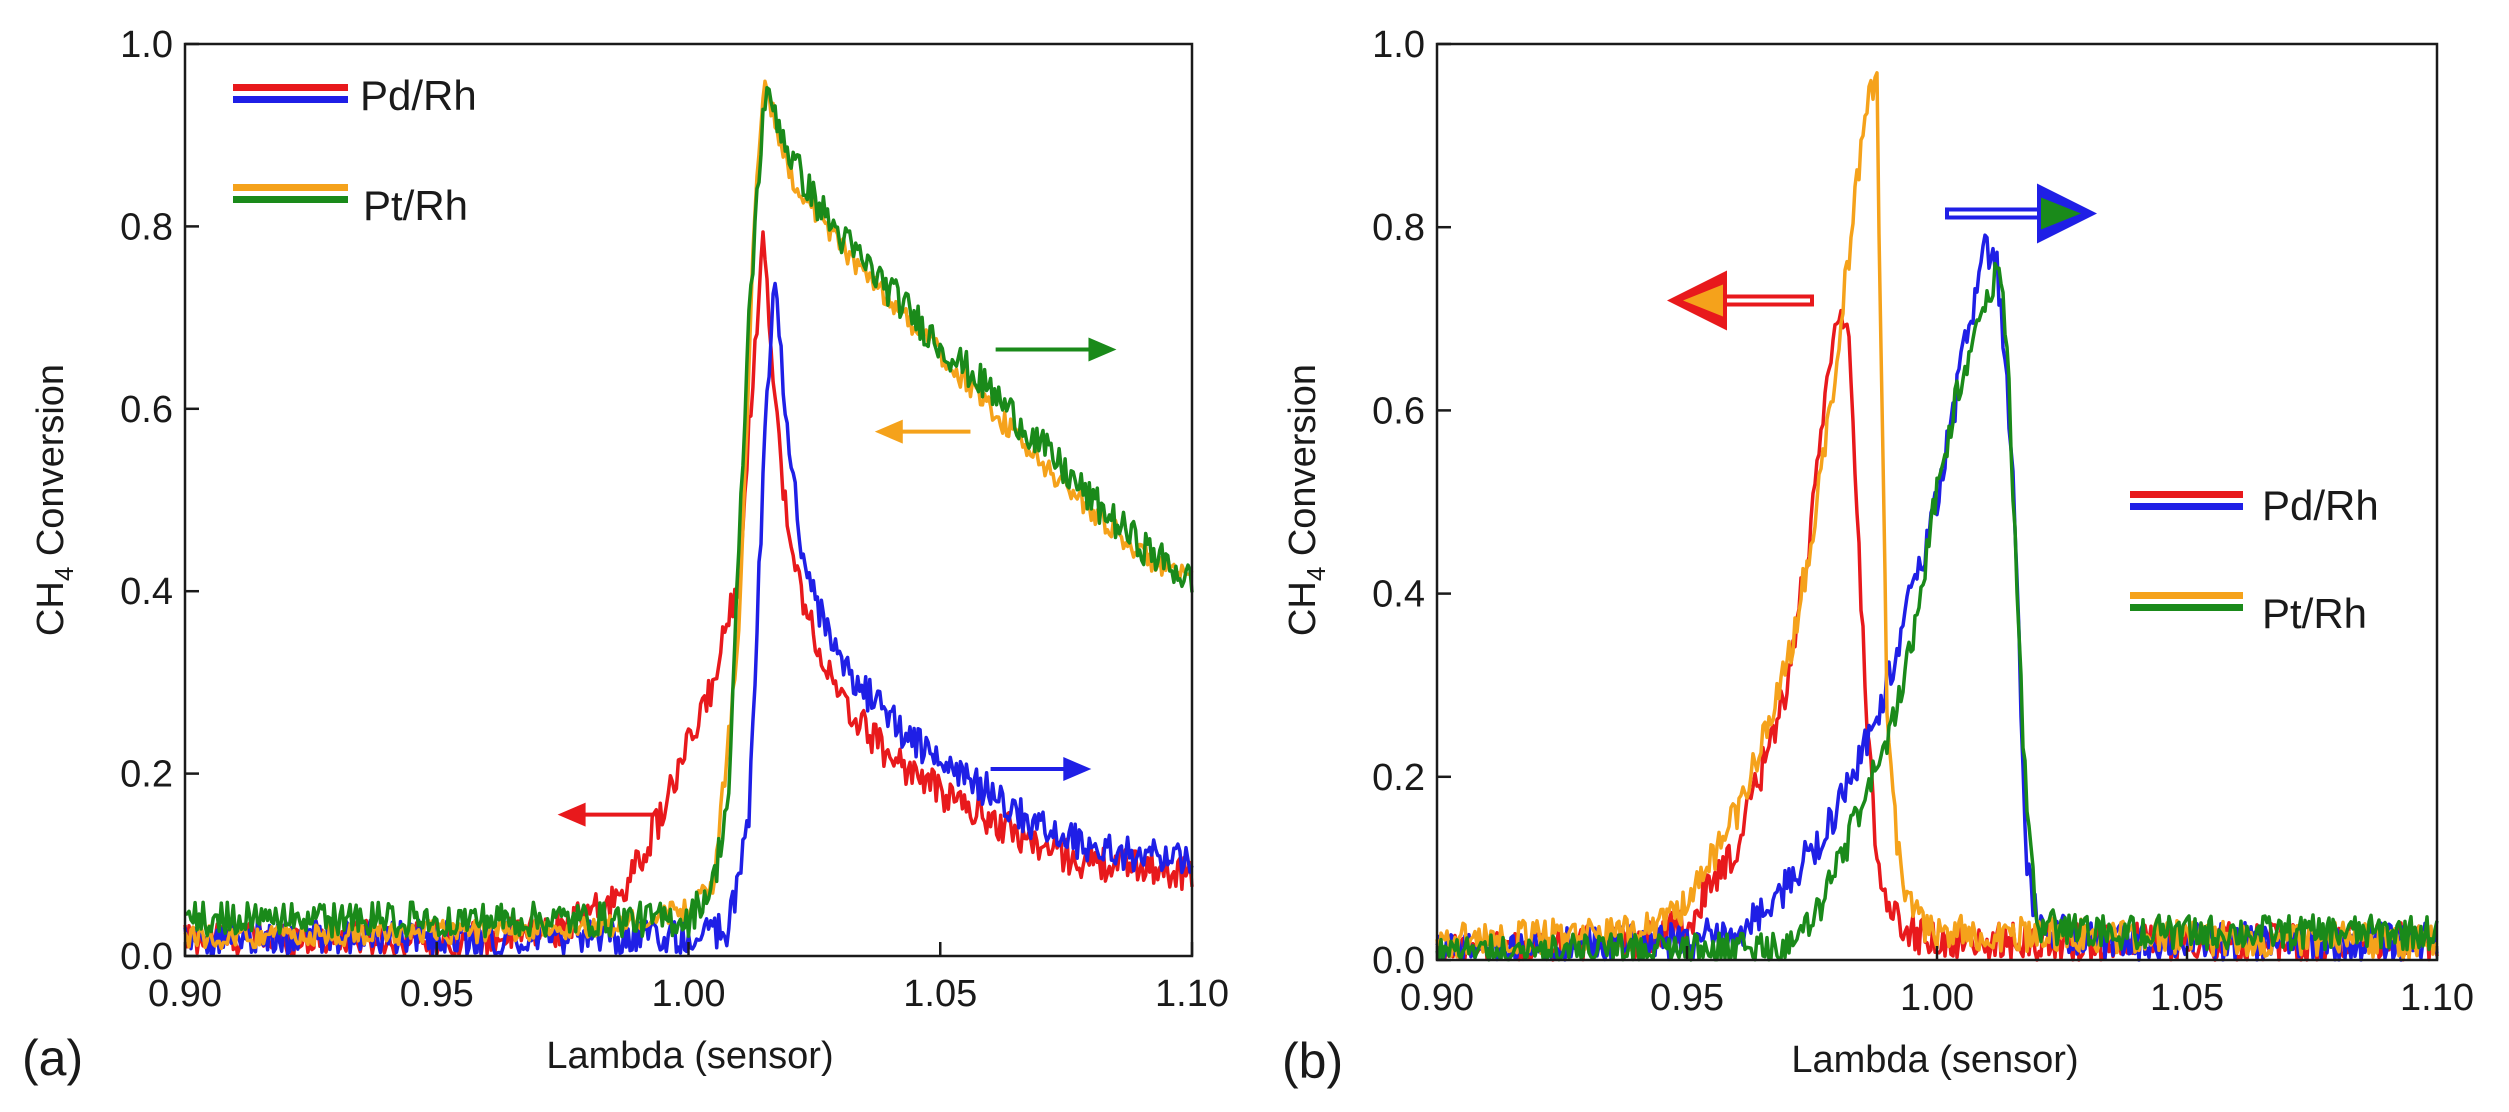  What do you see at coordinates (2187, 998) in the screenshot?
I see `panel-b-x-tick-label: 1.05` at bounding box center [2187, 998].